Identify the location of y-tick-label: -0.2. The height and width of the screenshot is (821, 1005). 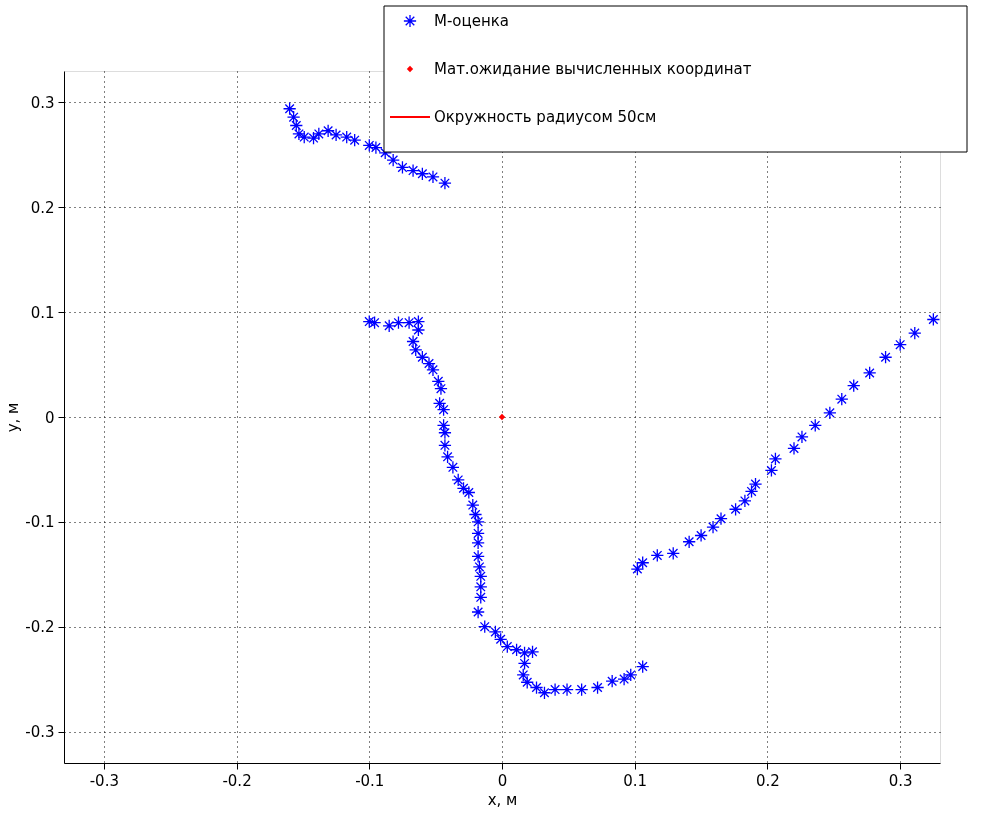
(40, 627).